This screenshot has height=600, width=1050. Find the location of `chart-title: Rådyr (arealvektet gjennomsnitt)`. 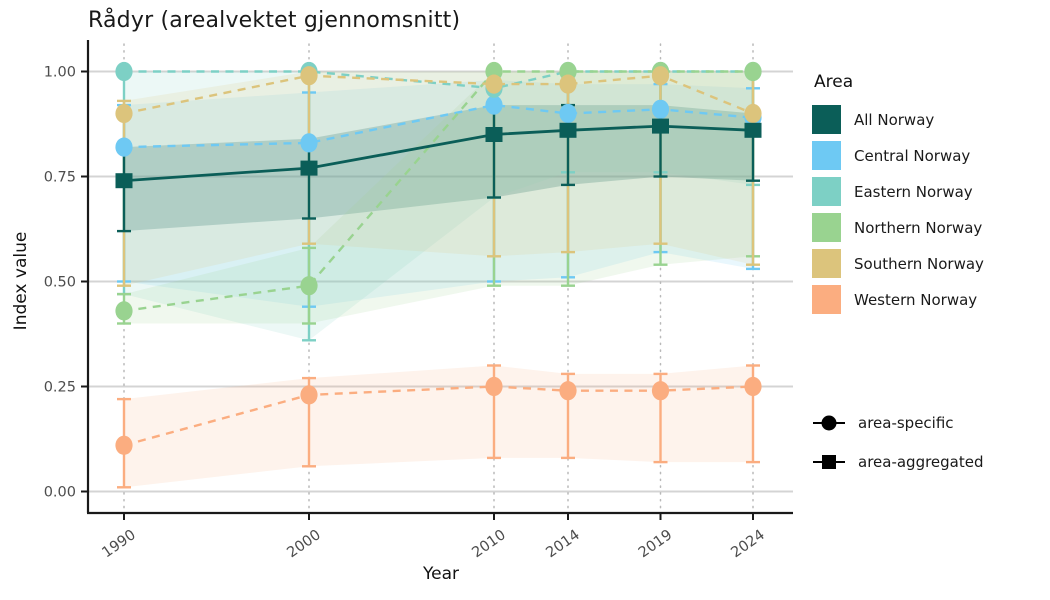

chart-title: Rådyr (arealvektet gjennomsnitt) is located at coordinates (274, 20).